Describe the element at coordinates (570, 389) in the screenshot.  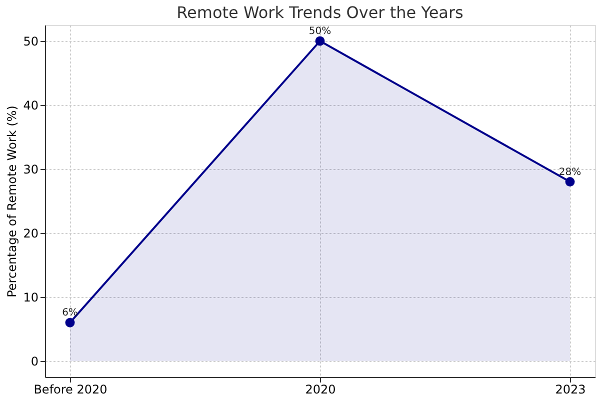
I see `x-tick-label: 2023` at that location.